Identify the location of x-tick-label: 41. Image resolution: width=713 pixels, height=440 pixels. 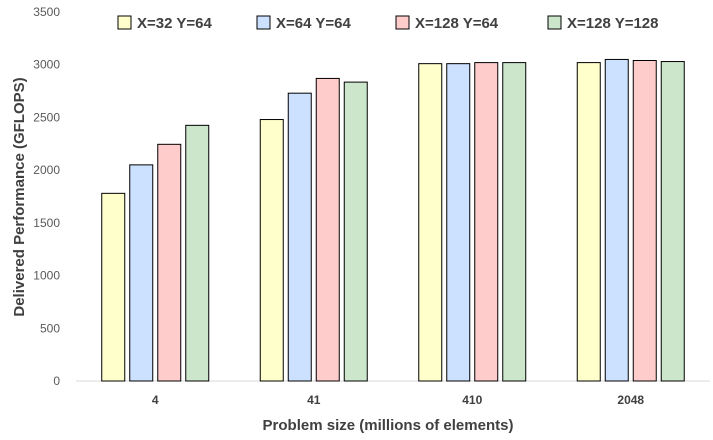
(314, 400).